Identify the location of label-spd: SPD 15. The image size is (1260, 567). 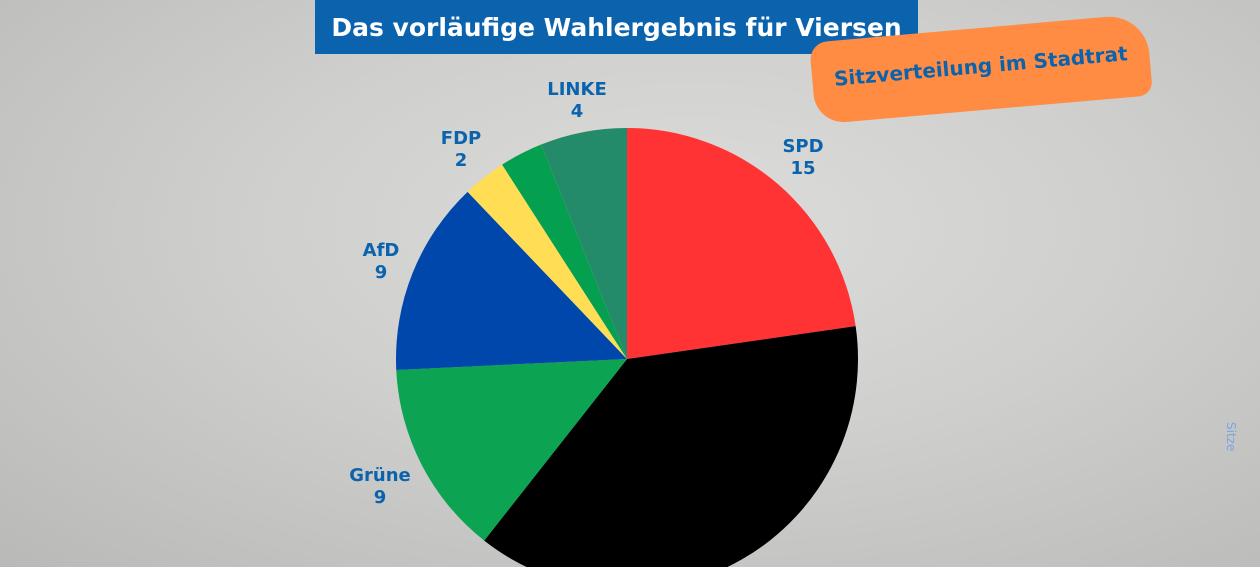
(803, 157).